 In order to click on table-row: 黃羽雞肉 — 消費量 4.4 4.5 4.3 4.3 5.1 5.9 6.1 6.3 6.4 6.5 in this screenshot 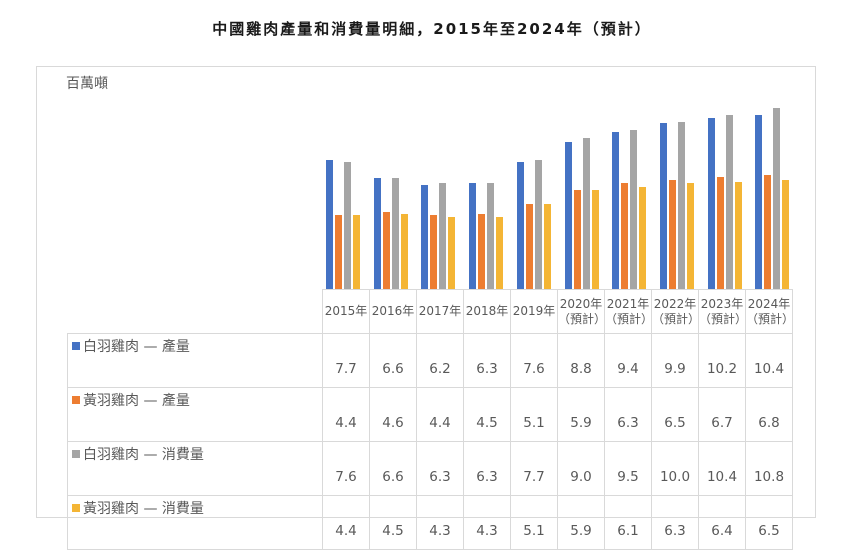, I will do `click(430, 522)`.